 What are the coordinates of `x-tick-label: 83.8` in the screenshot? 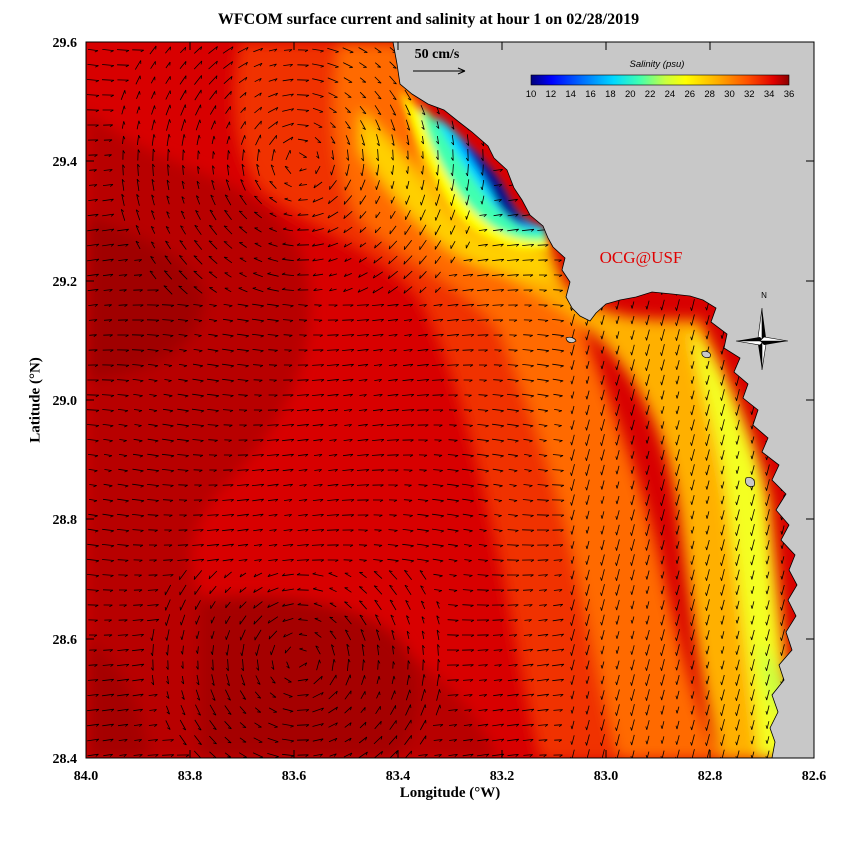 It's located at (190, 776).